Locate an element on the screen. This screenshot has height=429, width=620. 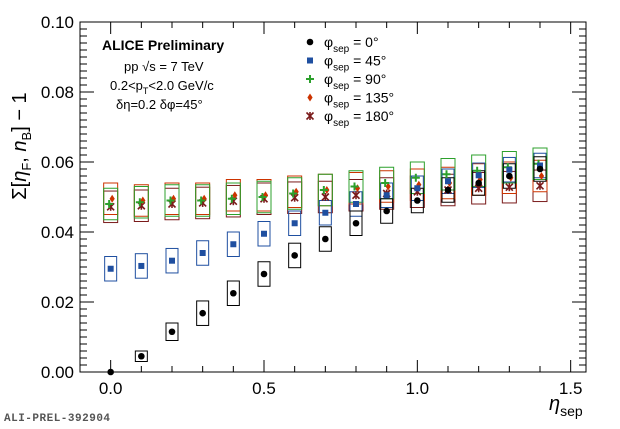
x-tick-label: 1.5 is located at coordinates (571, 388).